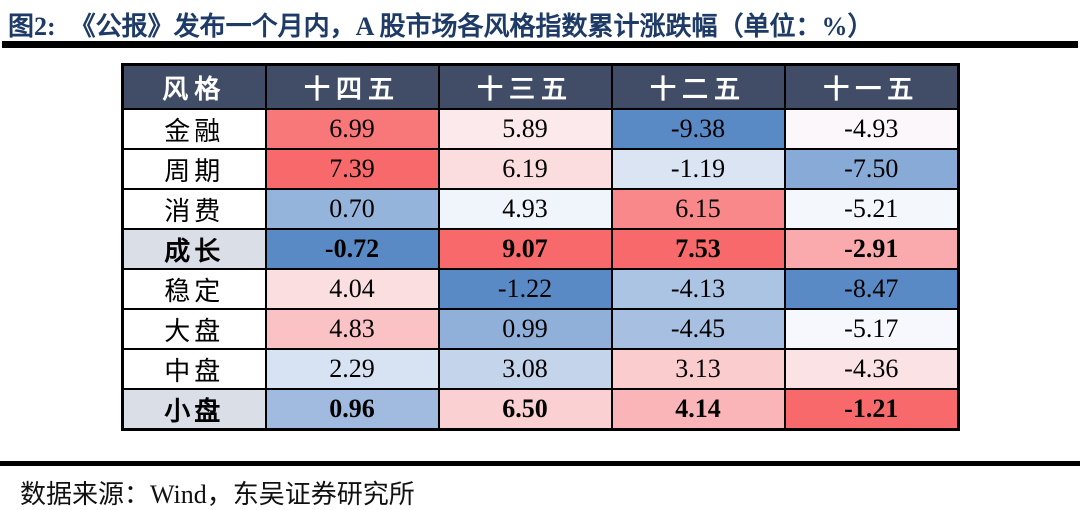 The width and height of the screenshot is (1080, 510). What do you see at coordinates (540, 44) in the screenshot?
I see `title-divider-rule` at bounding box center [540, 44].